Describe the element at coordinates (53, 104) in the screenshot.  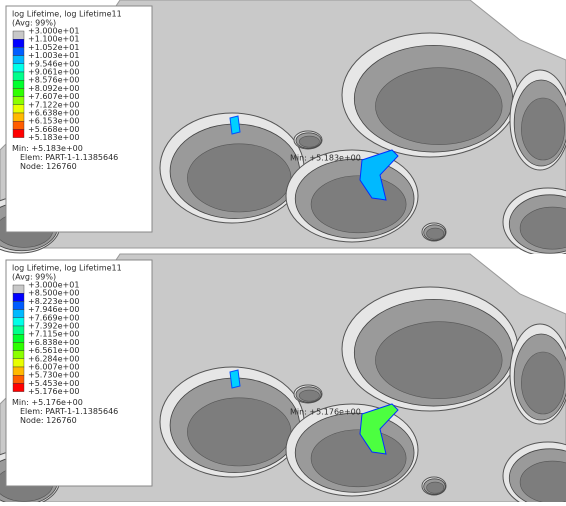
I see `legend-level: +7.122e+00` at that location.